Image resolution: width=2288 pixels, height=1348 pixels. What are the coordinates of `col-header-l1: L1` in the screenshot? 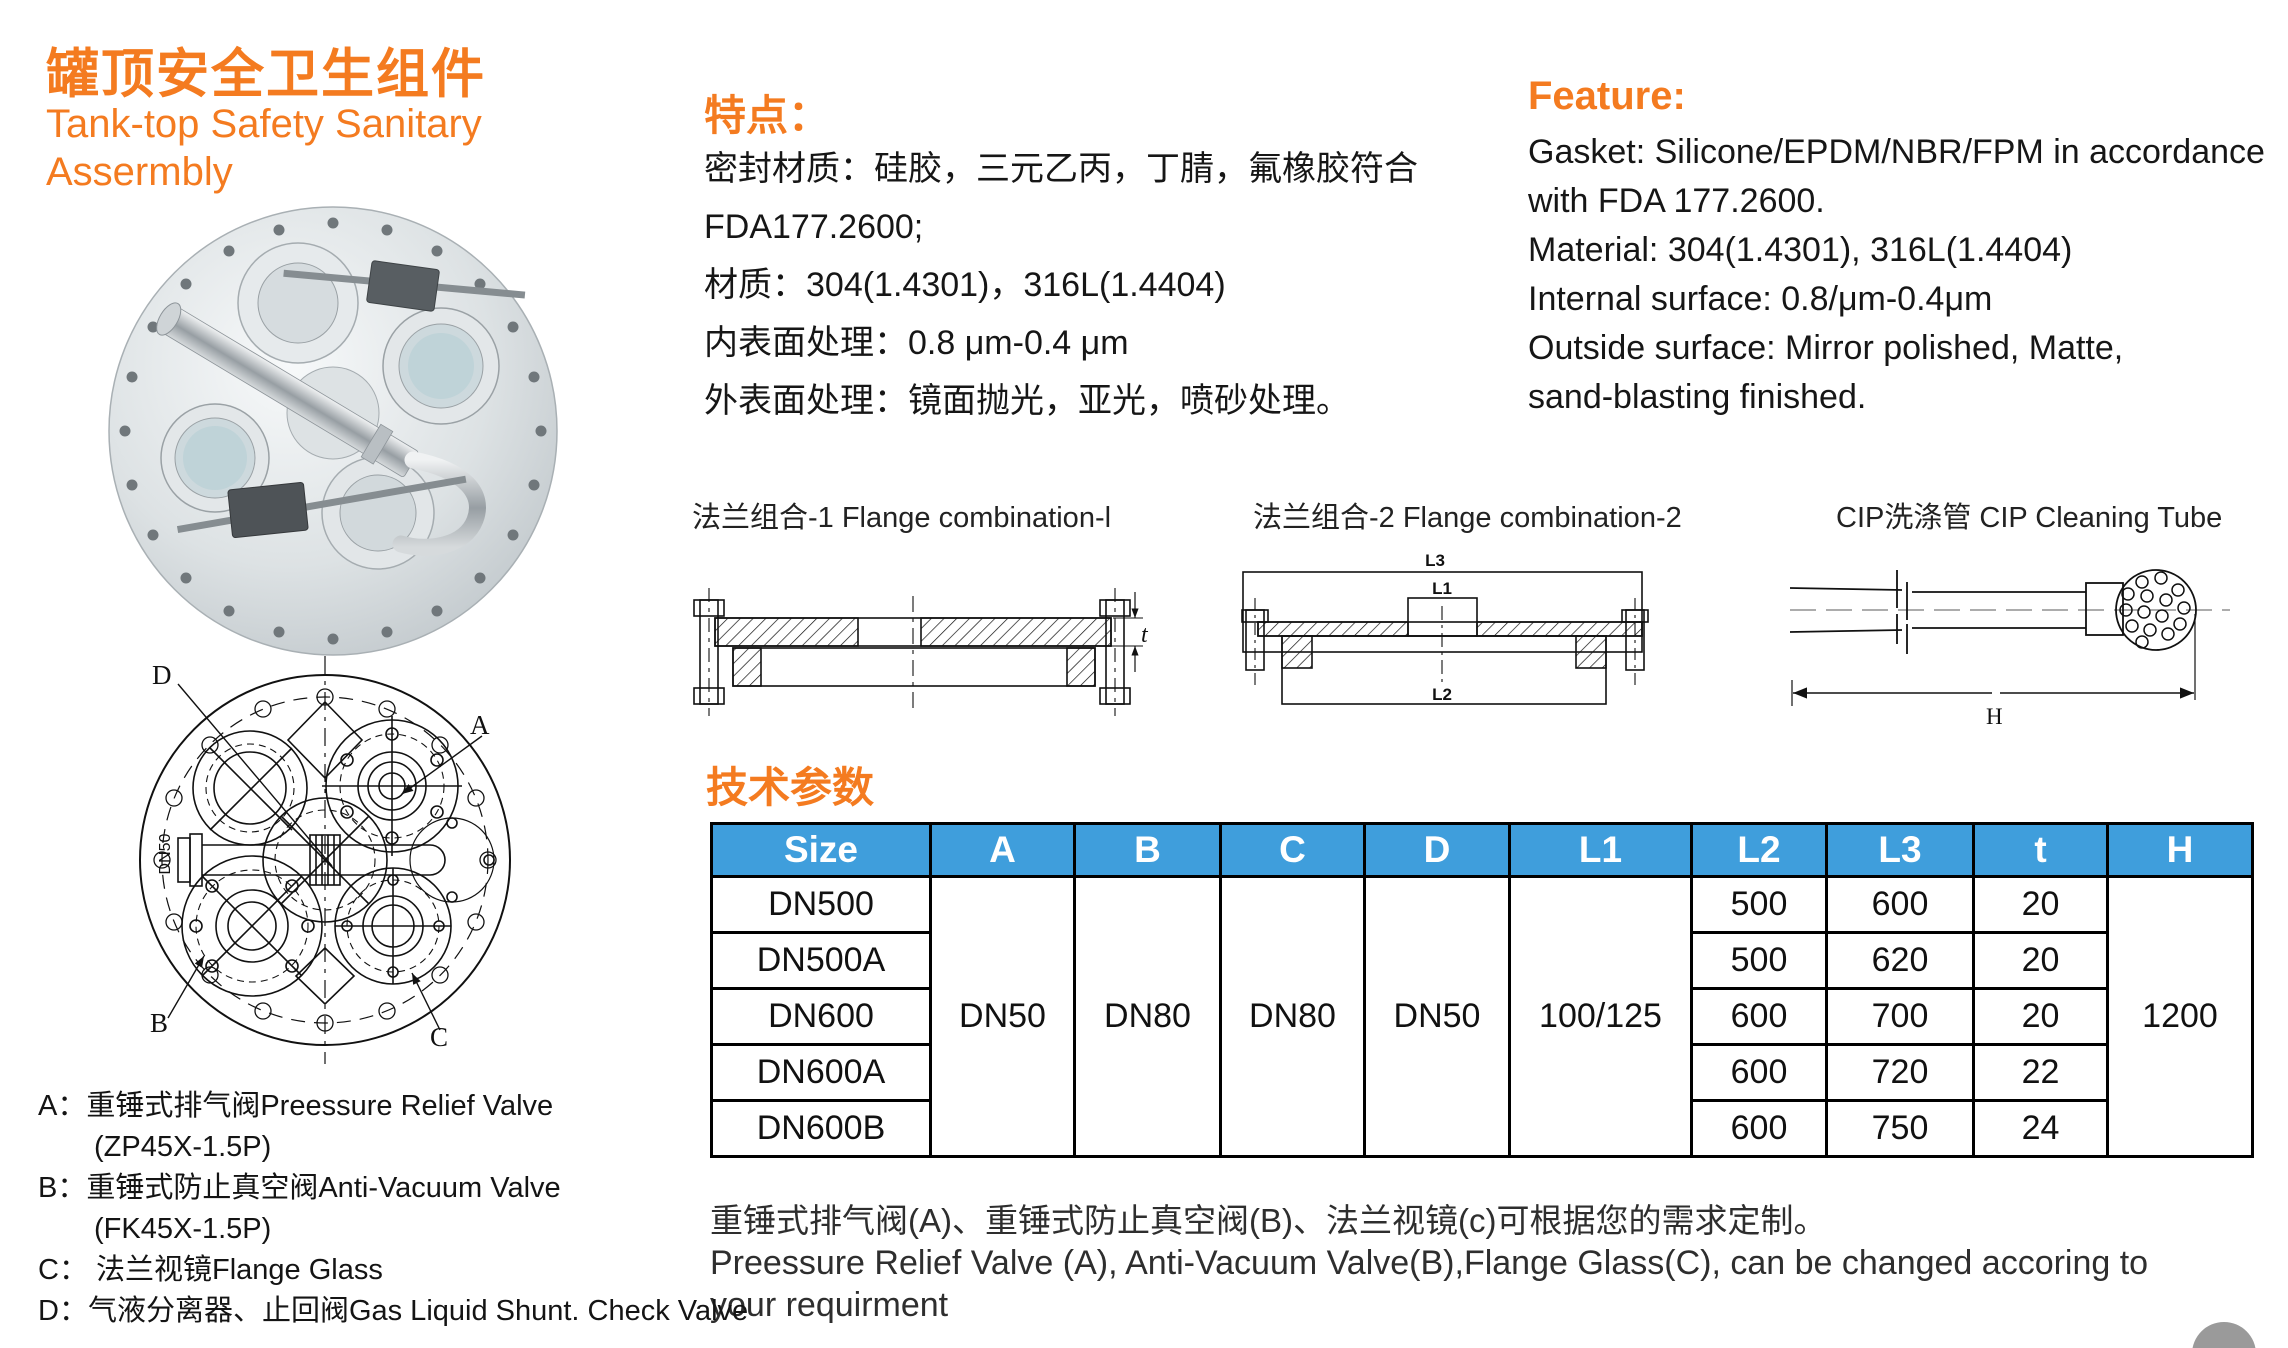 It's located at (1600, 850).